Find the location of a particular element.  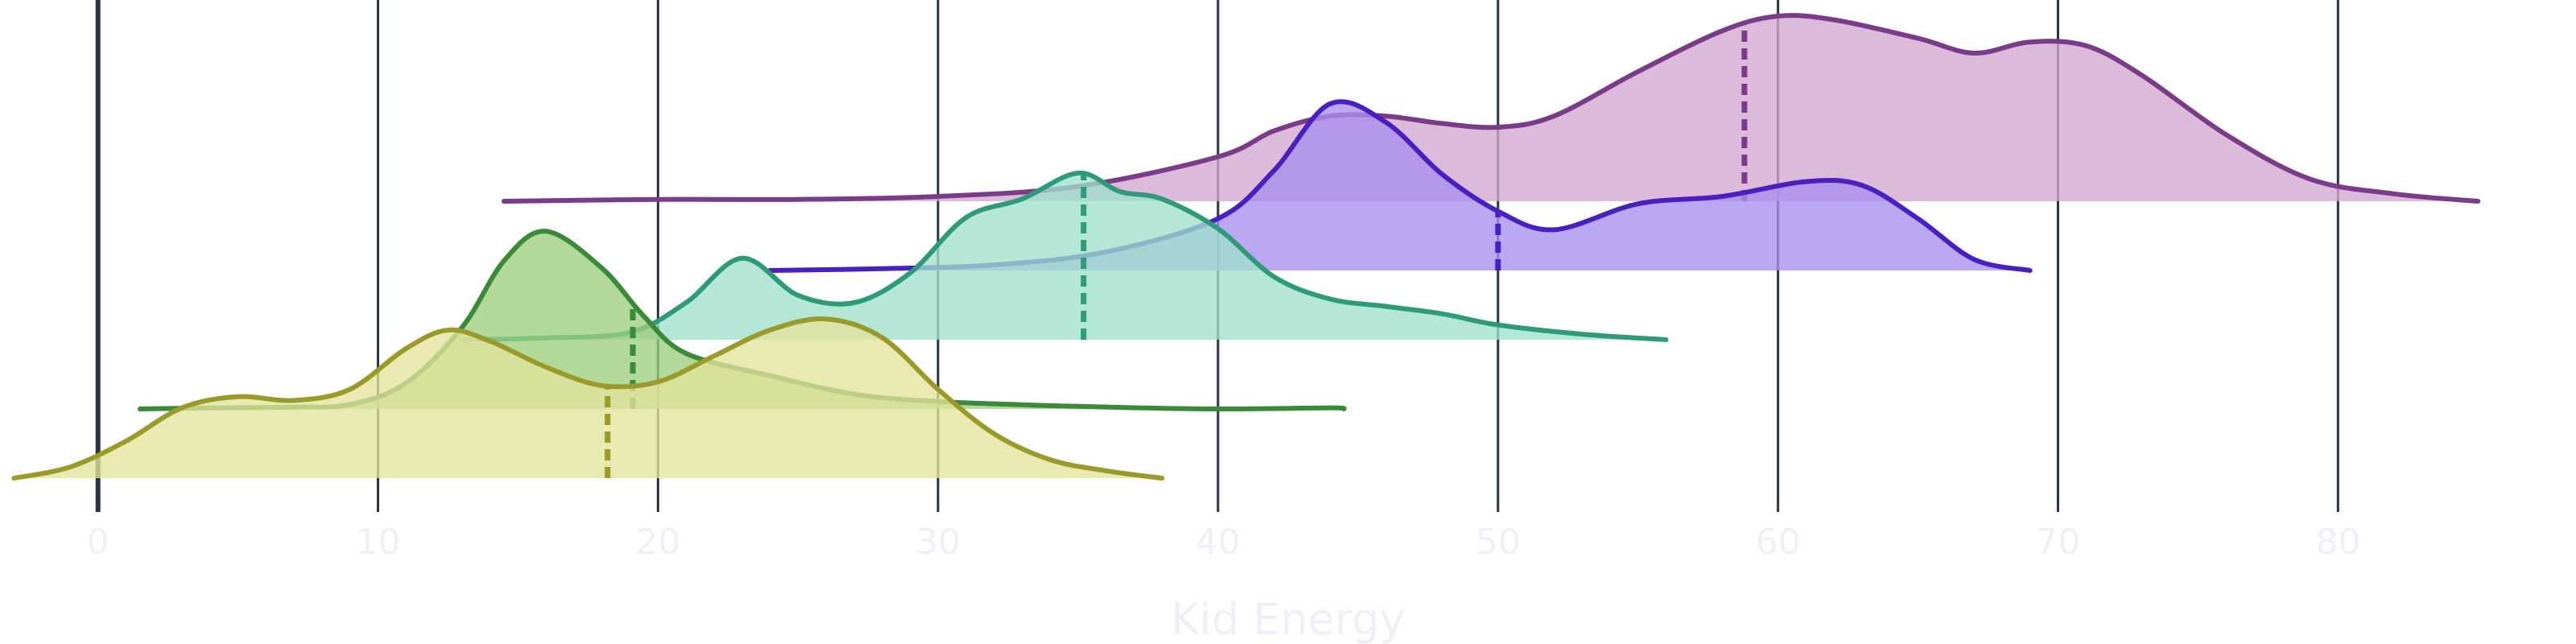

x-tick-label-50: 50 is located at coordinates (1498, 542).